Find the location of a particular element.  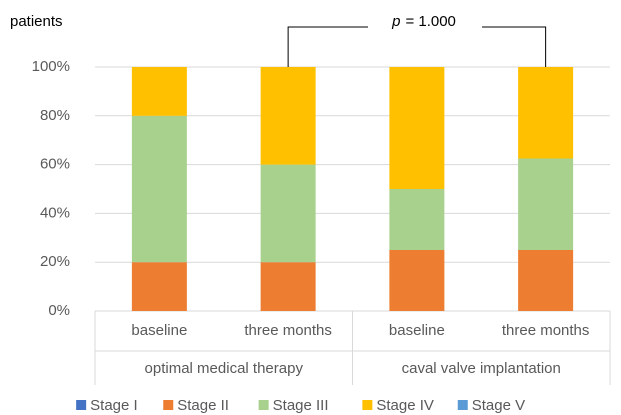

legend-label: Stage III is located at coordinates (301, 405).